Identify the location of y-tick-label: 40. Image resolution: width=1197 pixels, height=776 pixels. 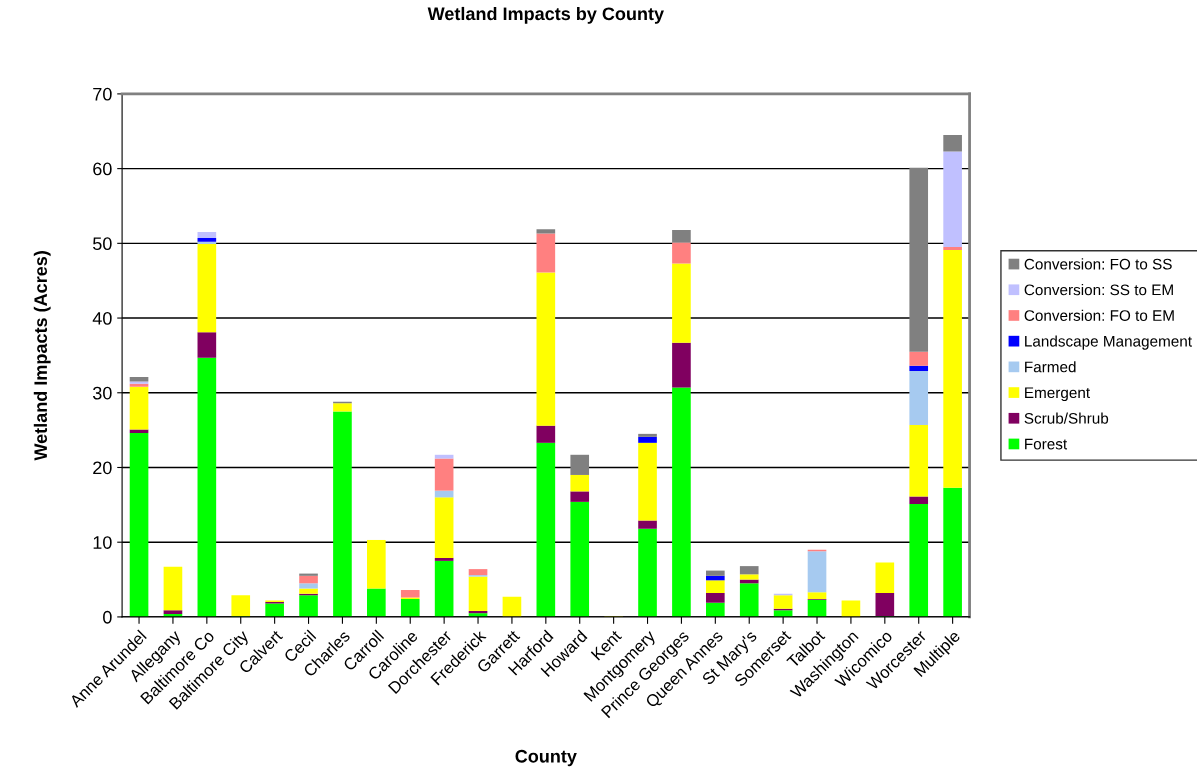
(102, 318).